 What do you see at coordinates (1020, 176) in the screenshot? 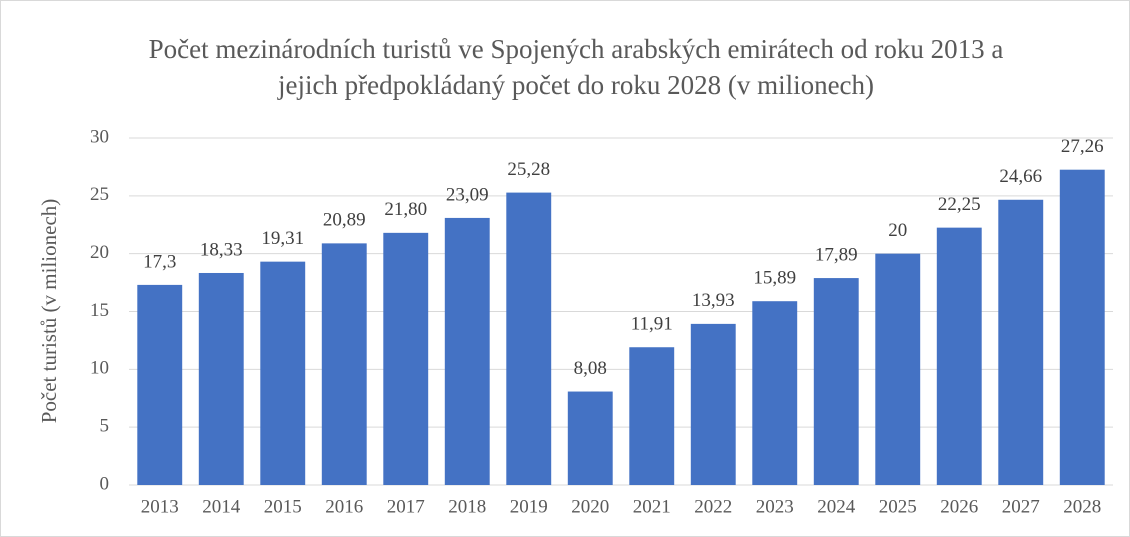
I see `data-label: 24,66` at bounding box center [1020, 176].